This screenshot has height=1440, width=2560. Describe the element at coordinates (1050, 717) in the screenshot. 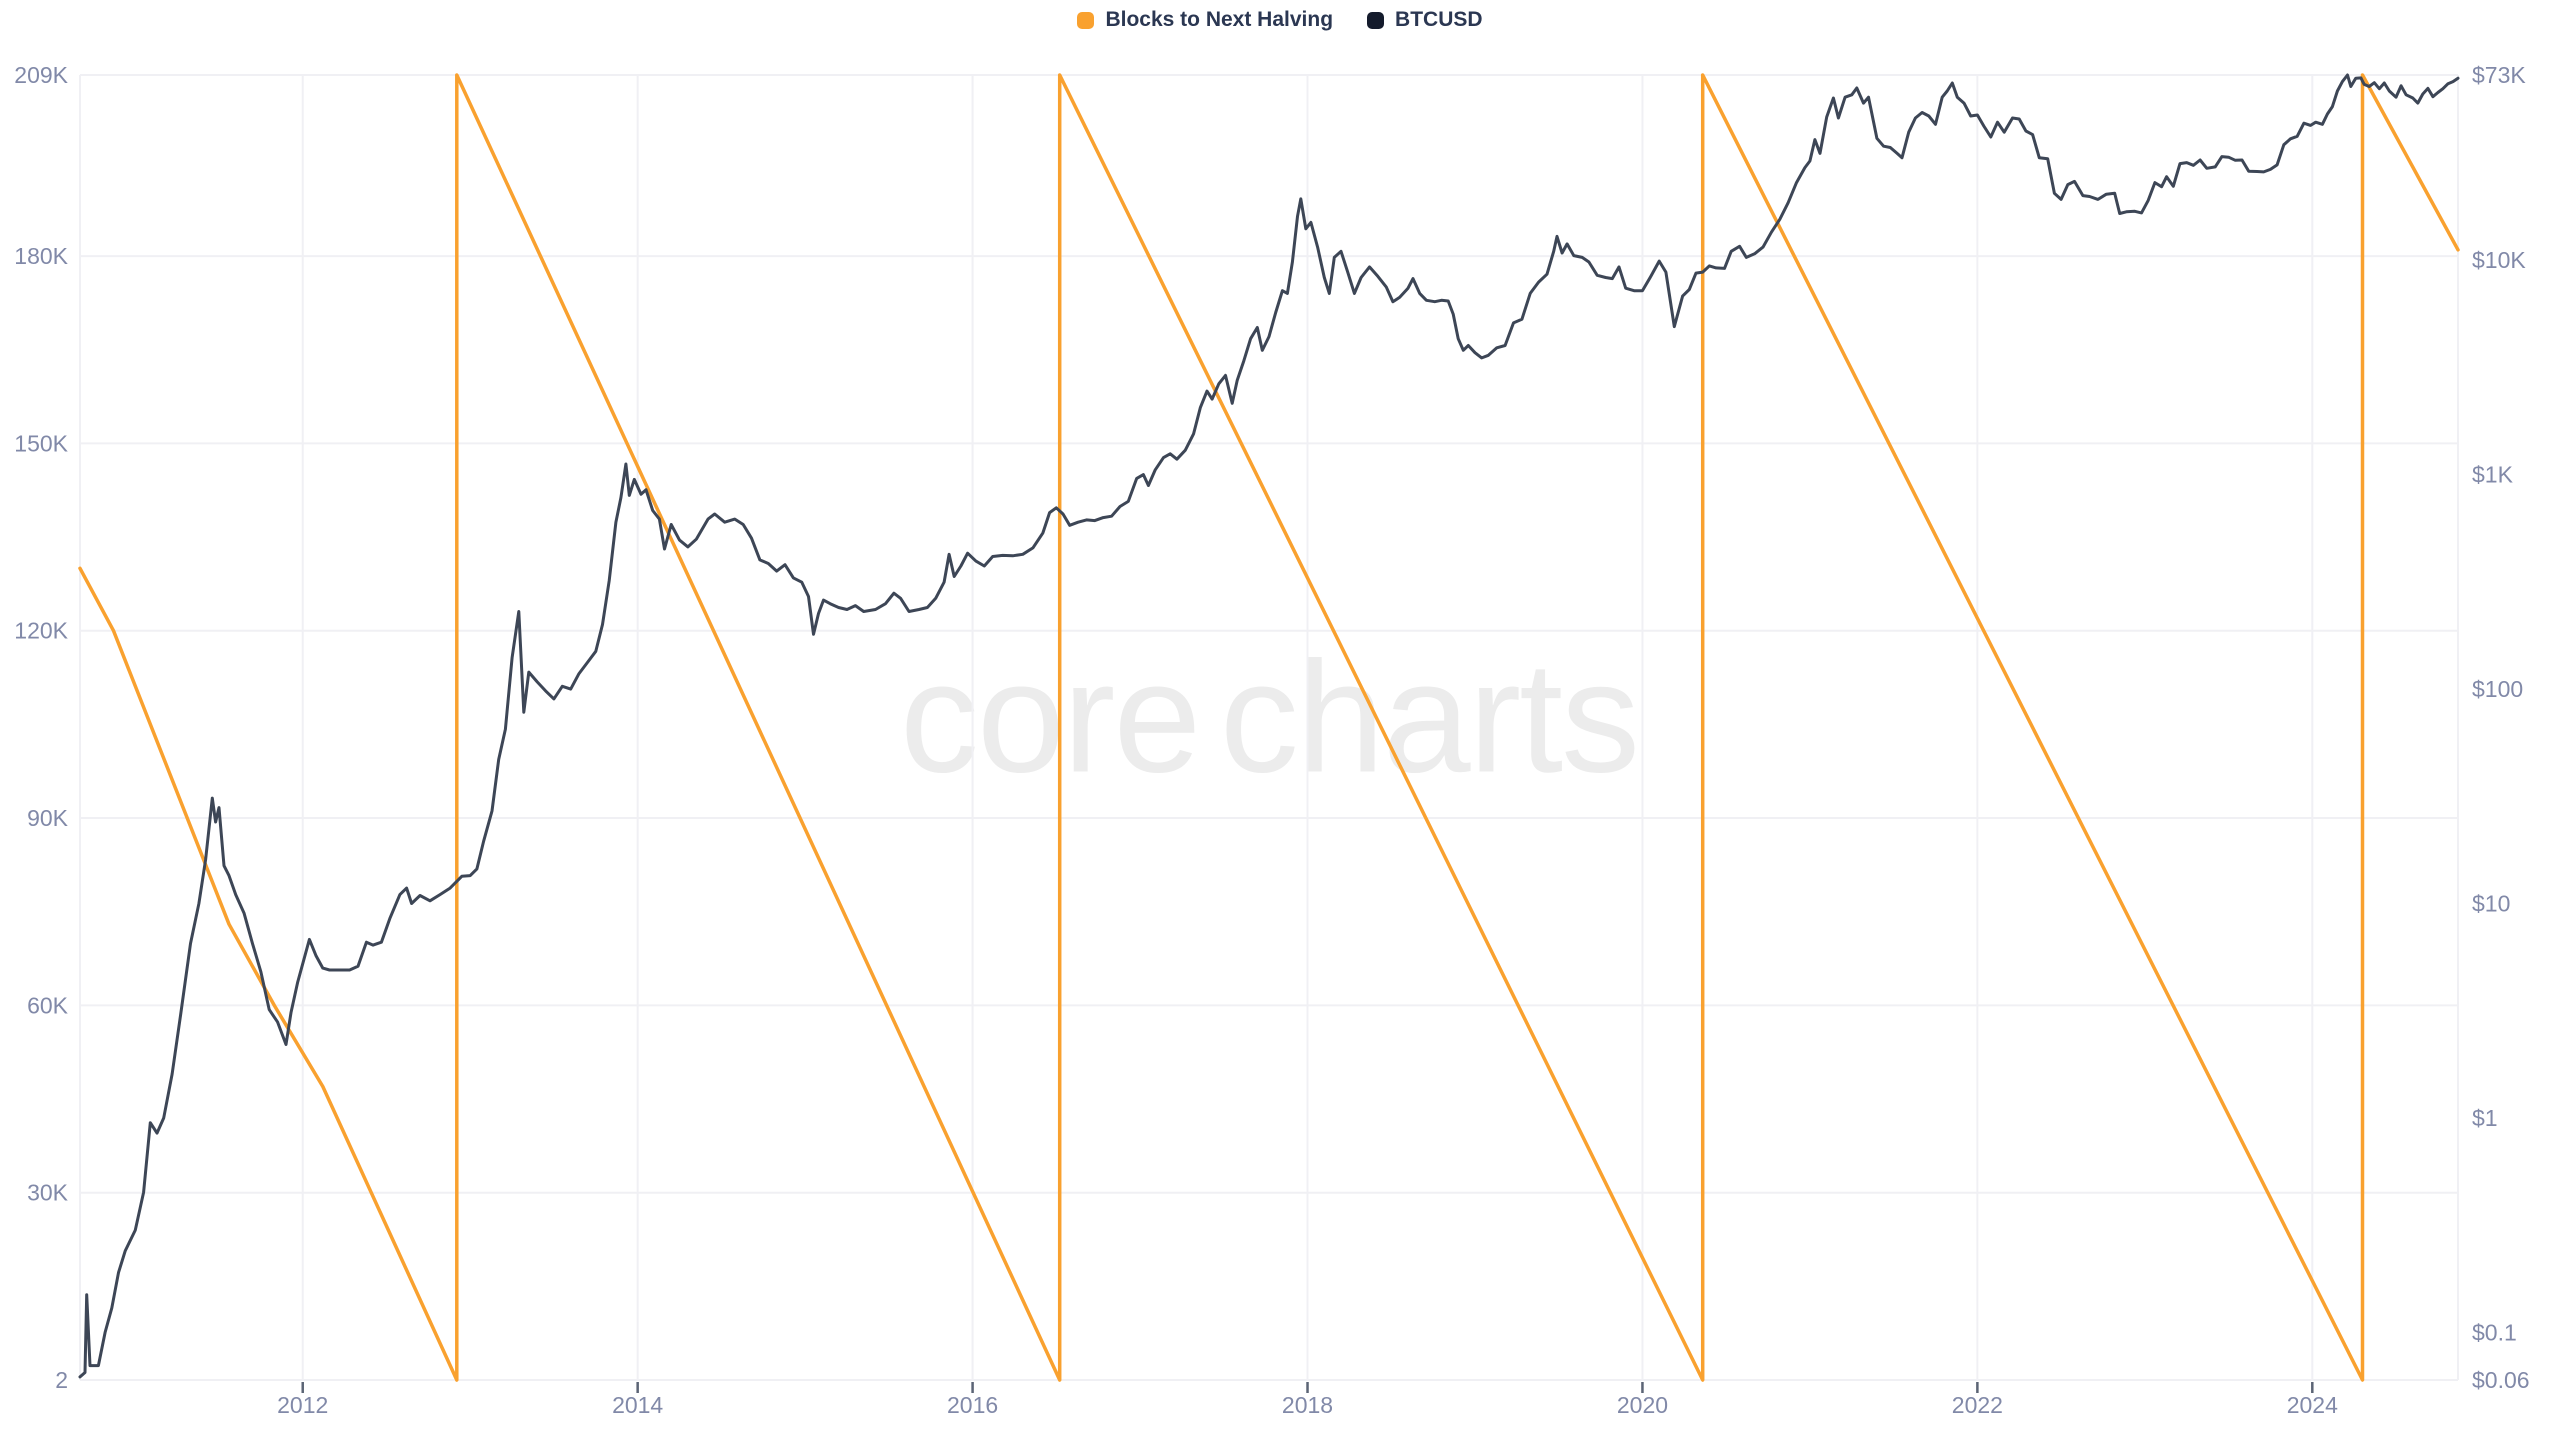

I see `watermark-core: core` at that location.